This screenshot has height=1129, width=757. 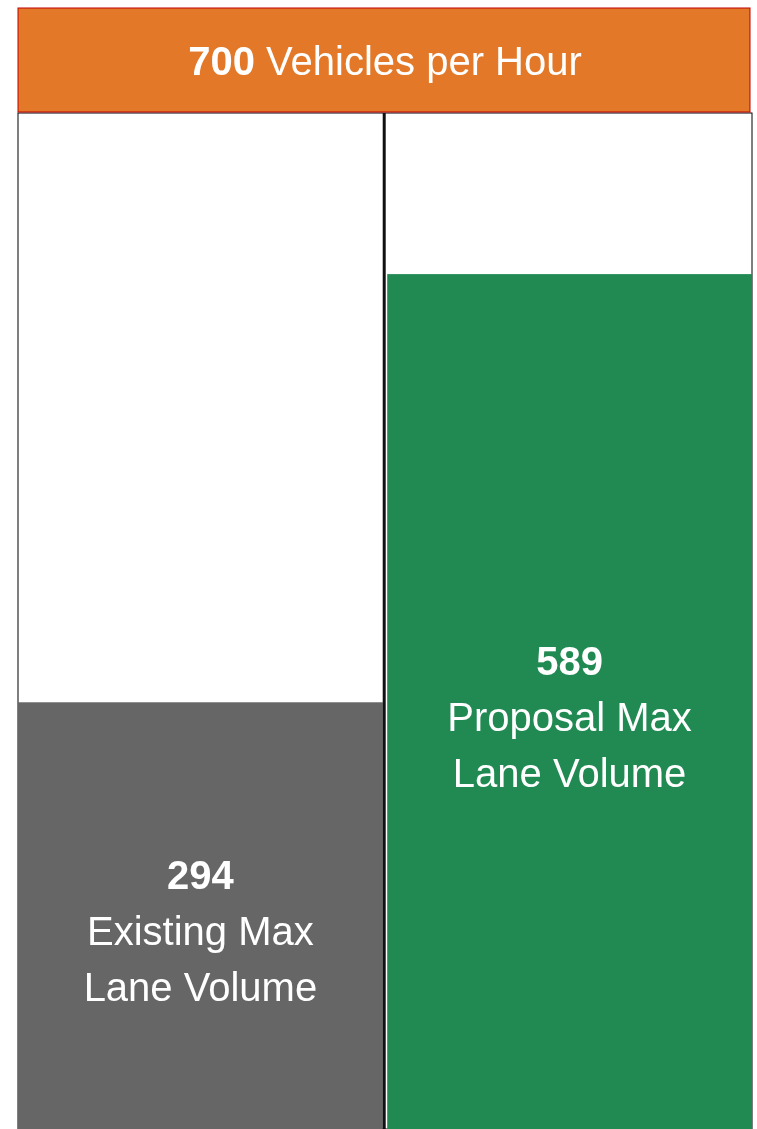 I want to click on data-label: 294, so click(x=201, y=874).